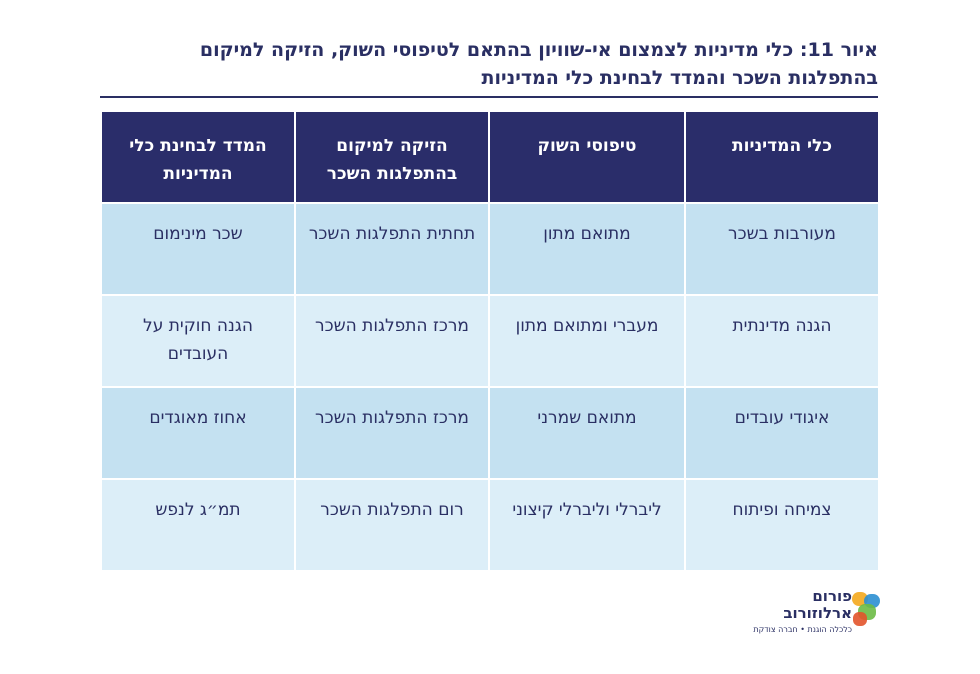 This screenshot has width=980, height=674. What do you see at coordinates (782, 525) in the screenshot?
I see `table-cell: צמיחה ופיתוח` at bounding box center [782, 525].